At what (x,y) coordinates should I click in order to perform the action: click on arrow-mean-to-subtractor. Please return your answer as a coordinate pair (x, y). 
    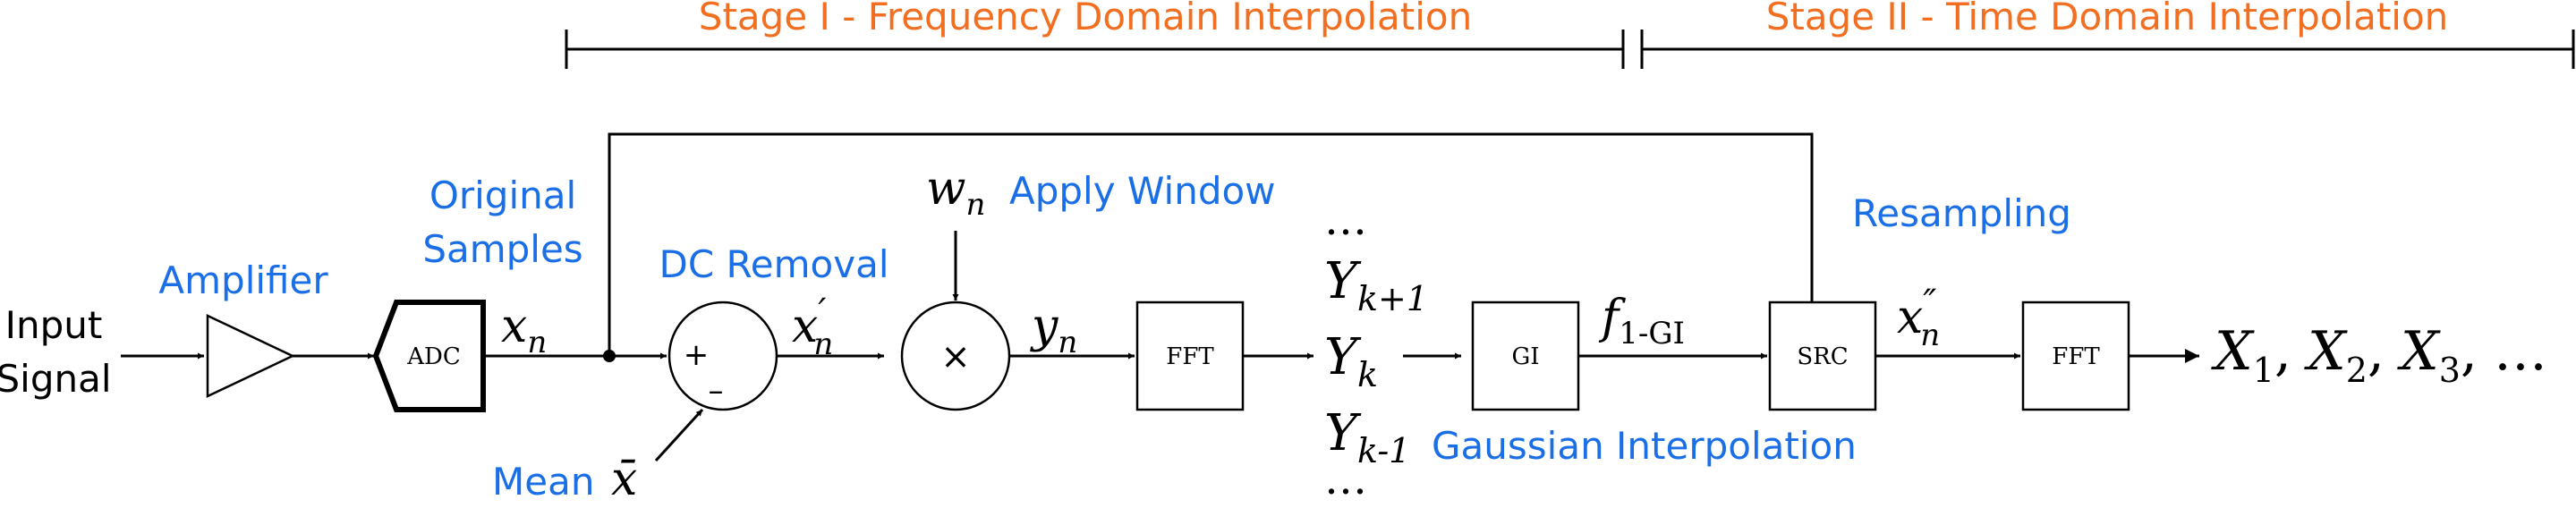
    Looking at the image, I should click on (679, 435).